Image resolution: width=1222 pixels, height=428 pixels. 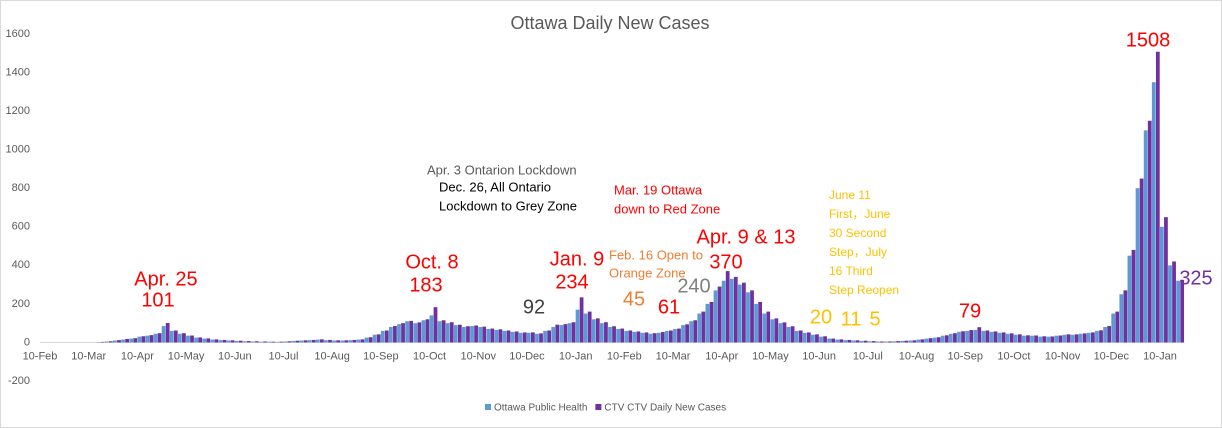 I want to click on annotation: Apr. 9 & 13, so click(x=746, y=237).